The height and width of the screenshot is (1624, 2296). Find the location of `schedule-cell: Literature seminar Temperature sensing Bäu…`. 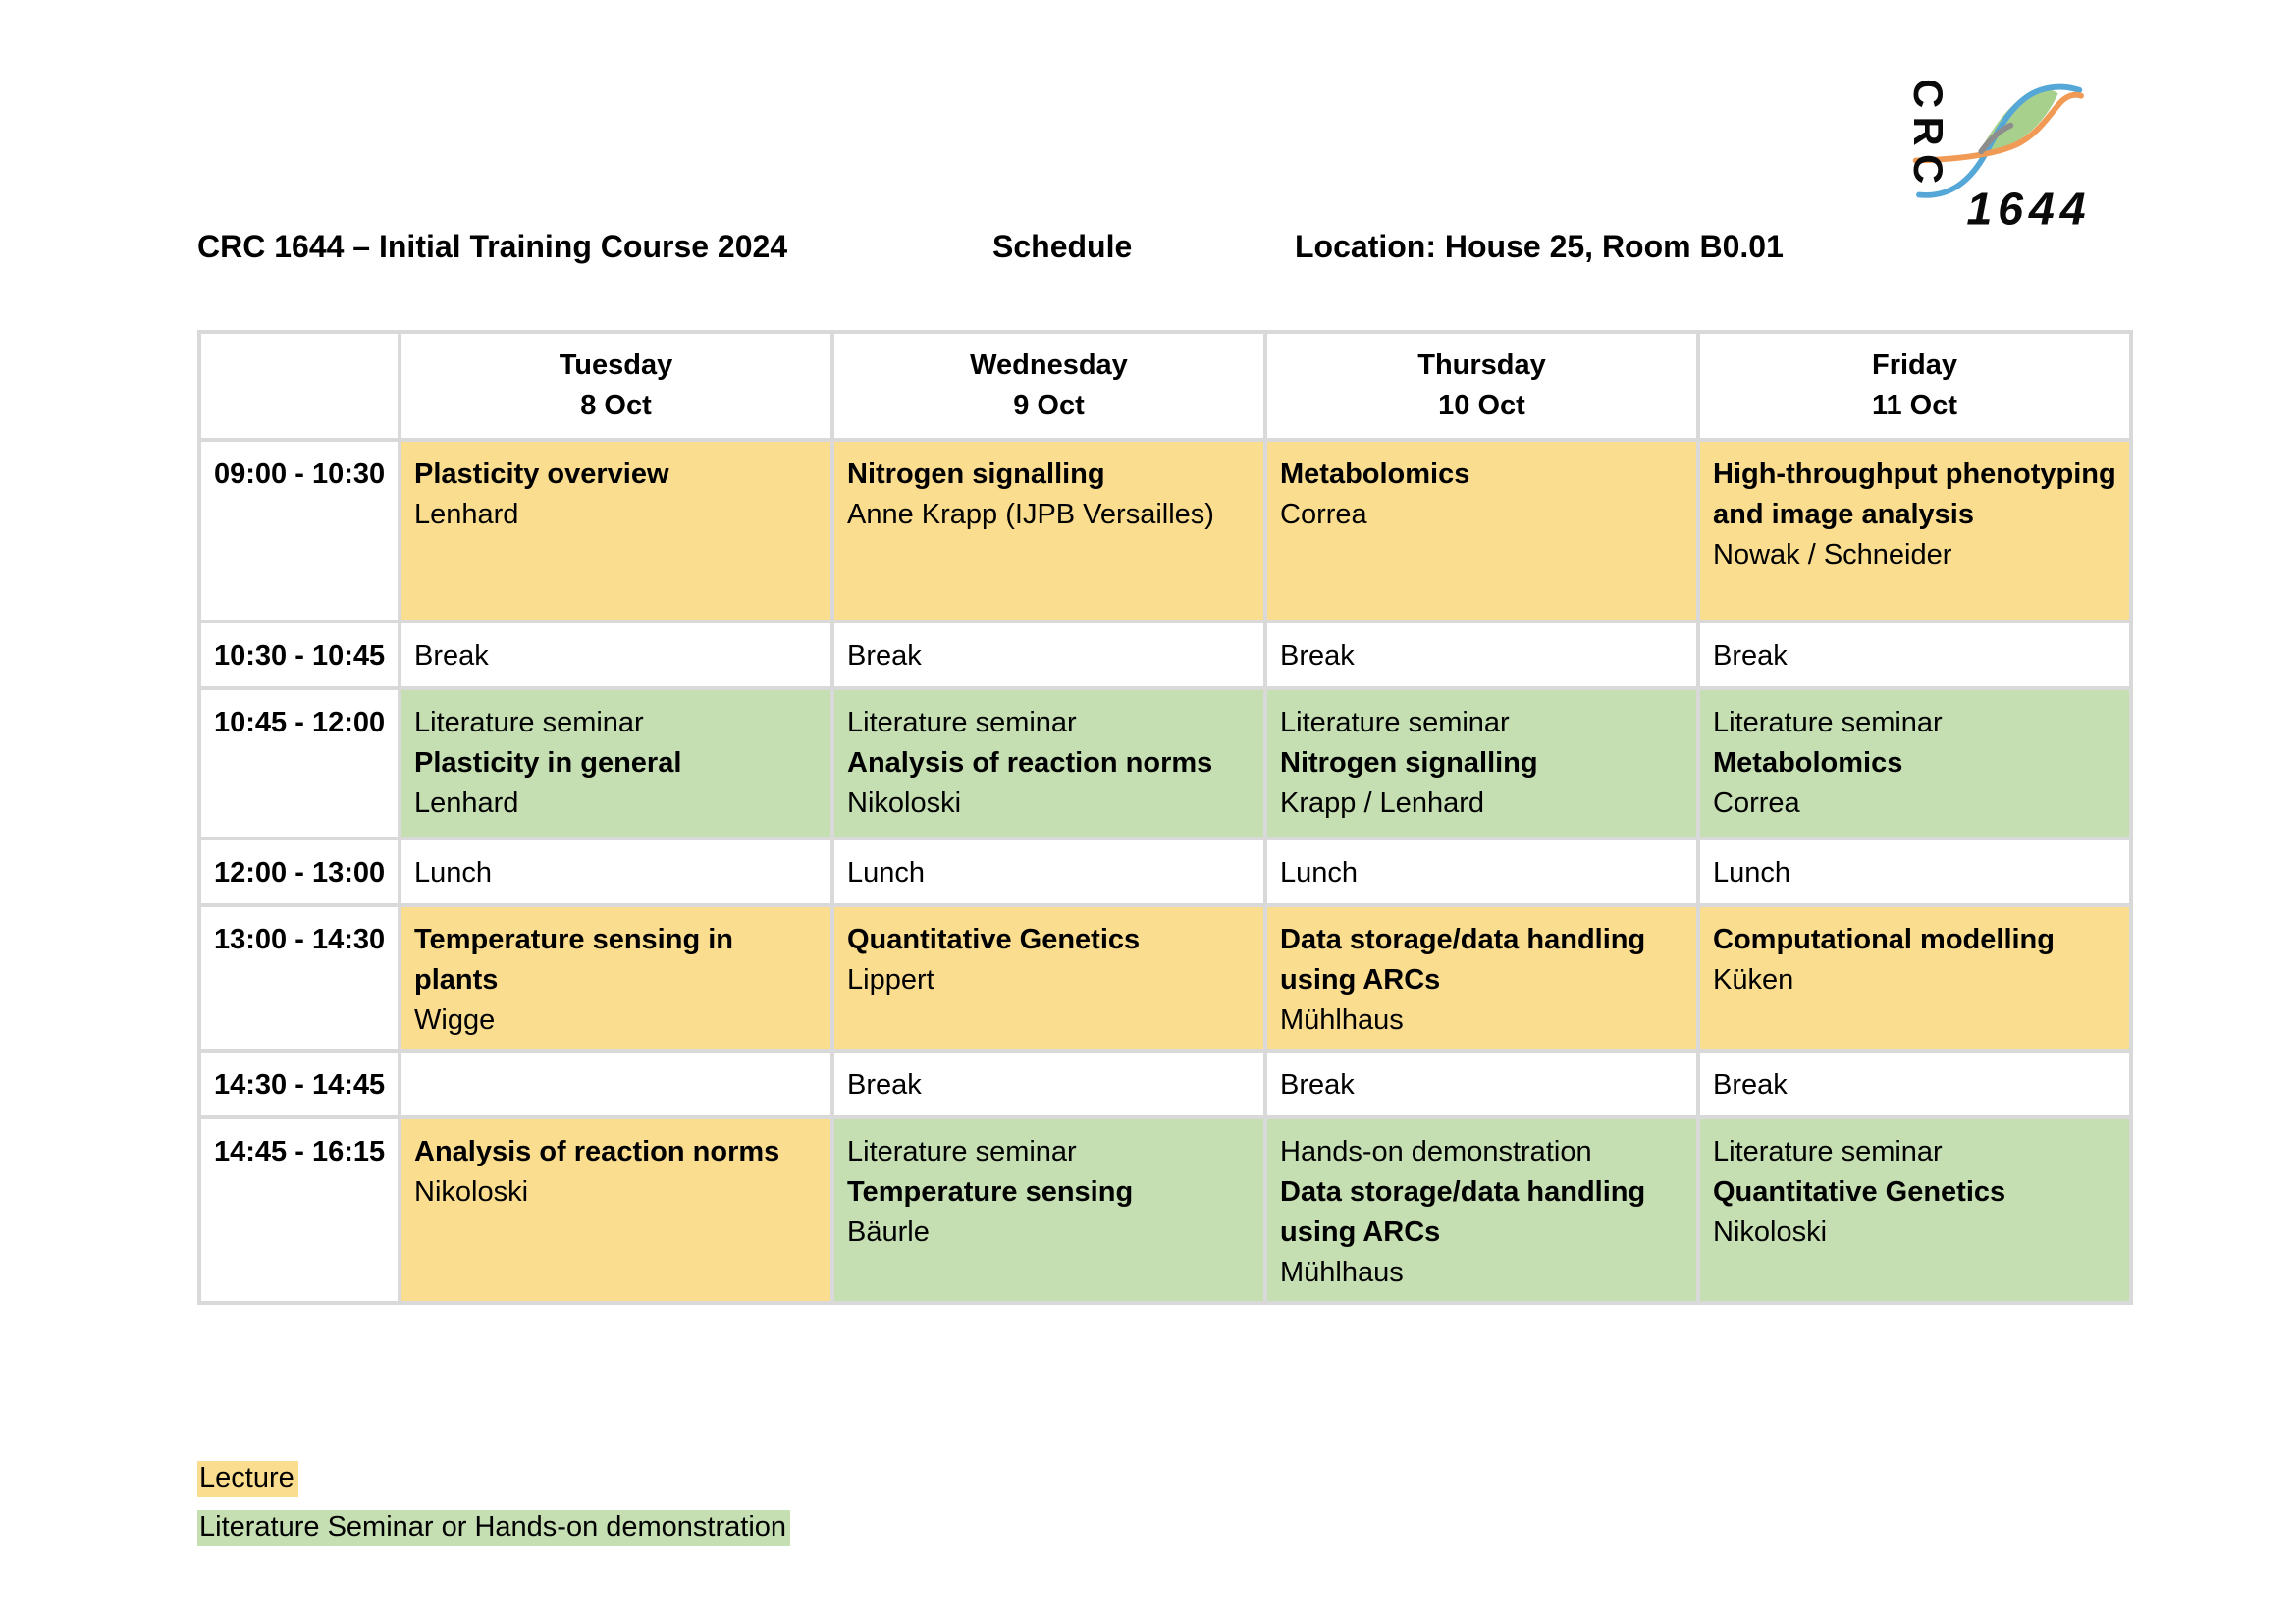

schedule-cell: Literature seminar Temperature sensing Bäu… is located at coordinates (1049, 1210).